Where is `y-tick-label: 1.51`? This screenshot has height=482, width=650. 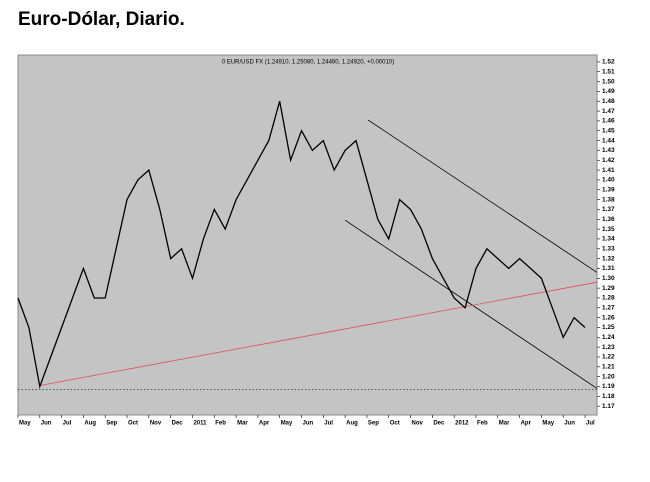 y-tick-label: 1.51 is located at coordinates (608, 71).